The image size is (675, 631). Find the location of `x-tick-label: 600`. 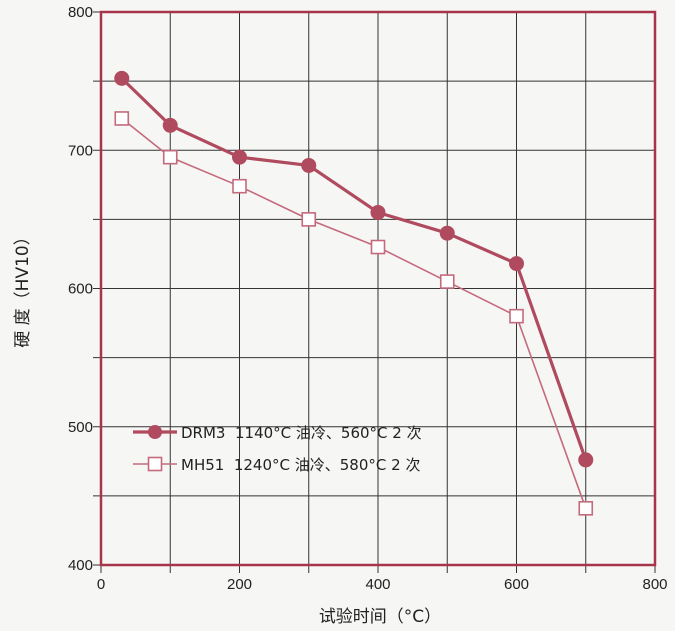

x-tick-label: 600 is located at coordinates (516, 584).